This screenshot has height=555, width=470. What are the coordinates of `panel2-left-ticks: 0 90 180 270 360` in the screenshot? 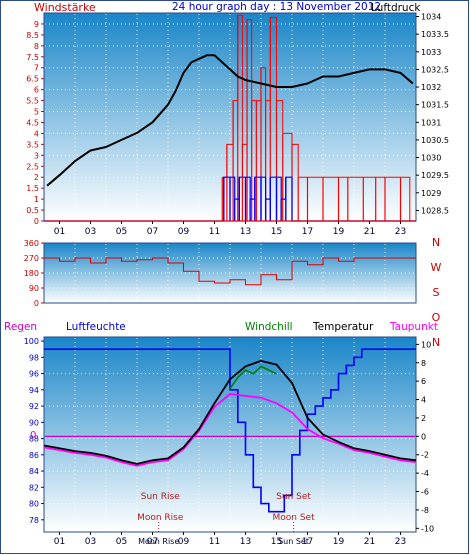 It's located at (34, 273).